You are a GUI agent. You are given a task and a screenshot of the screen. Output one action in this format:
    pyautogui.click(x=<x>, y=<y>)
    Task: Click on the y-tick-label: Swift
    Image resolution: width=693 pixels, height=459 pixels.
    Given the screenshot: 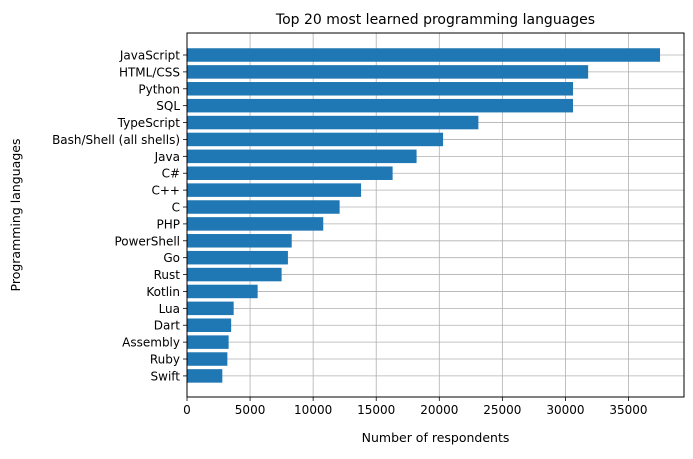 What is the action you would take?
    pyautogui.click(x=166, y=376)
    